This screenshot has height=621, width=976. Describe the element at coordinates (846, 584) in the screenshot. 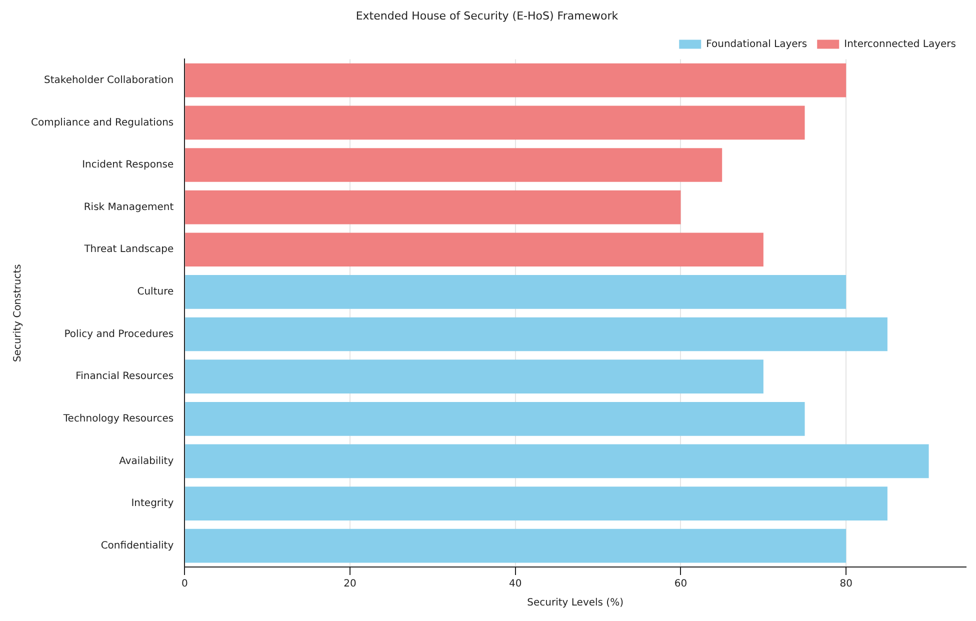

I see `x-tick-label: 80` at that location.